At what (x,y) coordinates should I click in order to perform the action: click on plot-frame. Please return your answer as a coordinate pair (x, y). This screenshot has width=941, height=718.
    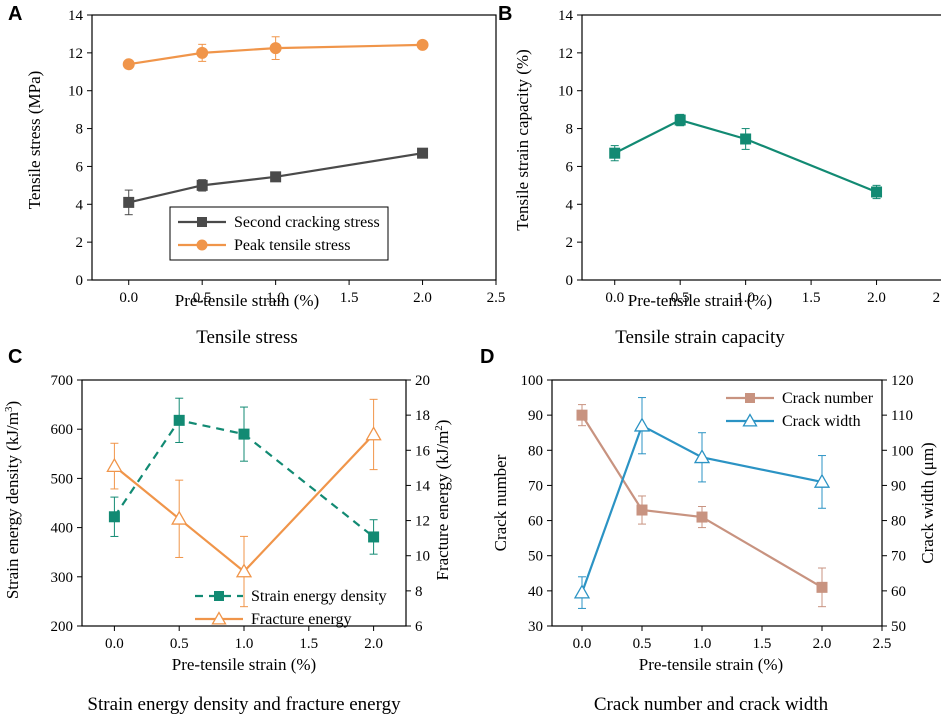
    Looking at the image, I should click on (761, 147).